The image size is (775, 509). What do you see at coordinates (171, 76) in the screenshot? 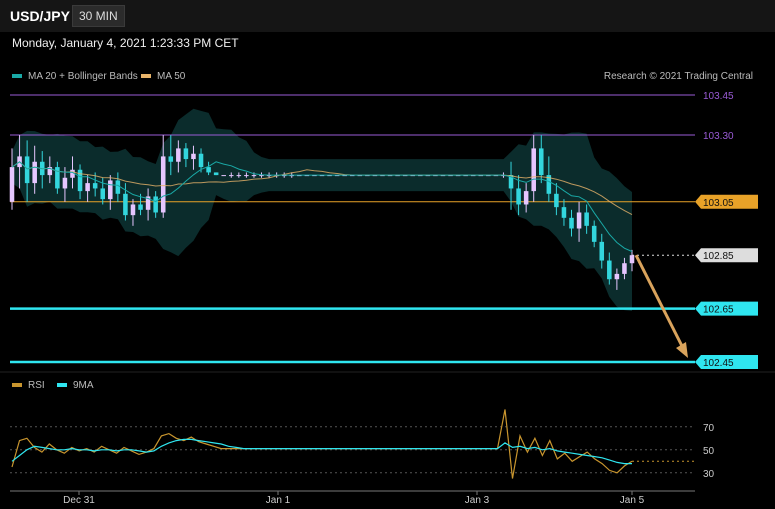
I see `ma50-legend-label: MA 50` at bounding box center [171, 76].